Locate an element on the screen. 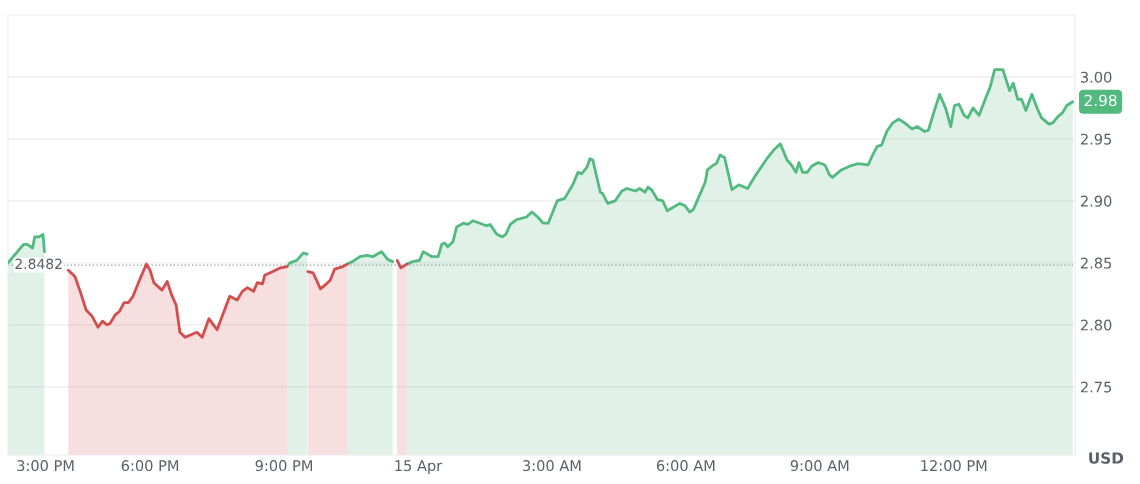  y-tick-label: 2.80 is located at coordinates (1096, 325).